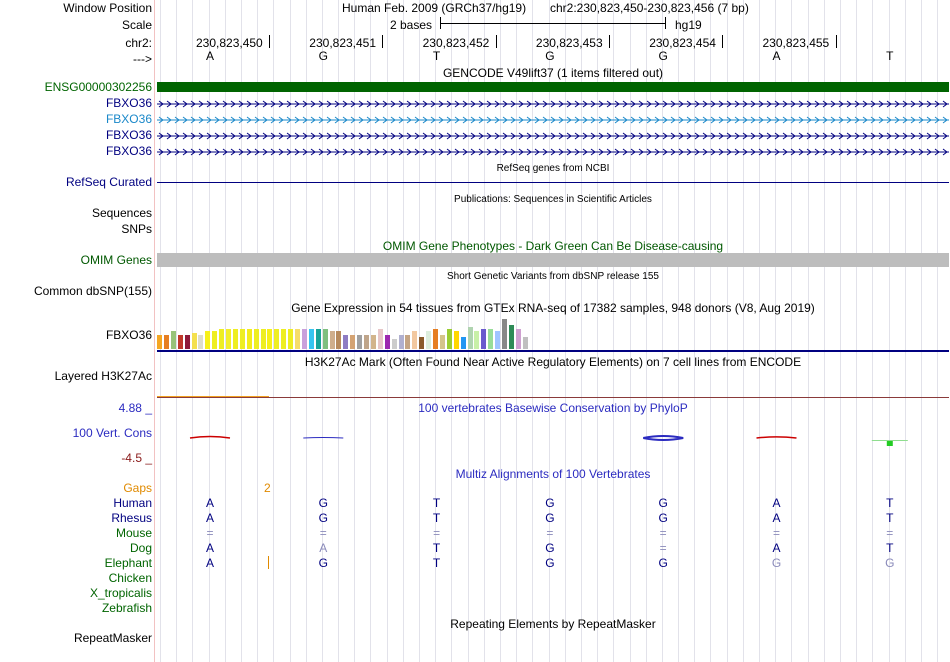 The width and height of the screenshot is (950, 662). I want to click on transcript-label-2: FBXO36, so click(128, 119).